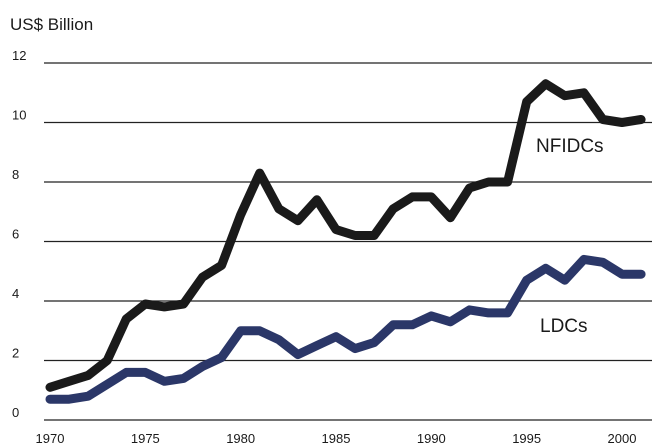  What do you see at coordinates (526, 438) in the screenshot?
I see `x-tick-label: 1995` at bounding box center [526, 438].